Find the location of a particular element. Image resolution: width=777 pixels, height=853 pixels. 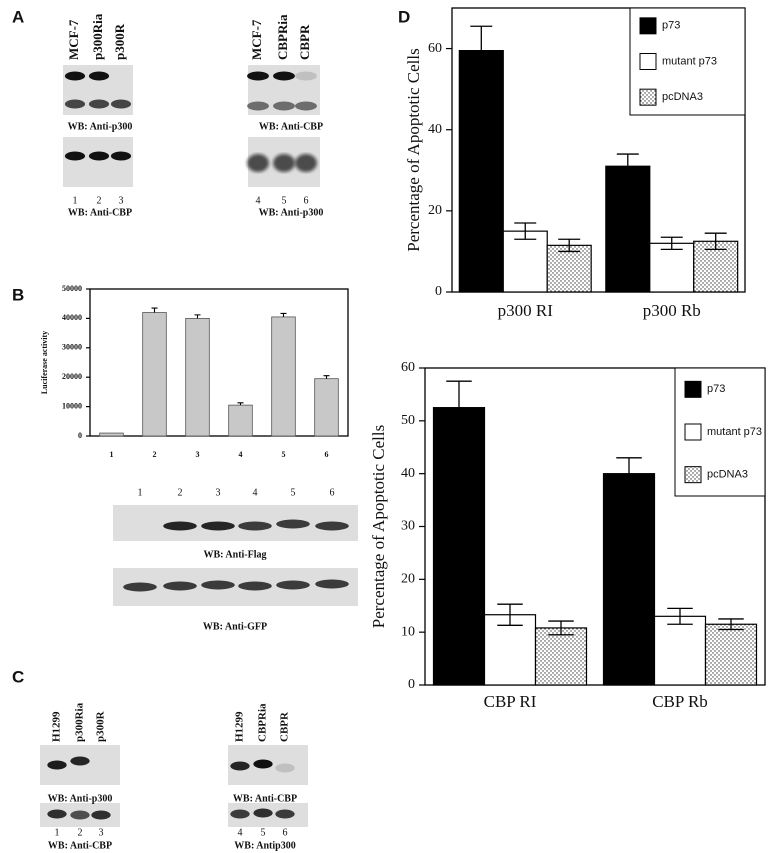

x-tick-label: CBP Rb is located at coordinates (680, 701).